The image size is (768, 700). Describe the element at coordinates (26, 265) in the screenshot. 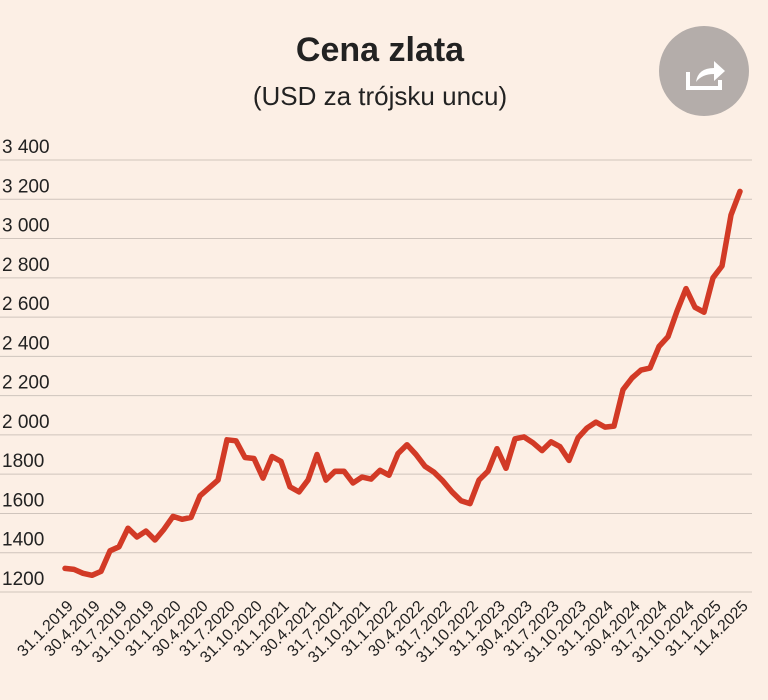

I see `y-tick-label: 2 800` at that location.